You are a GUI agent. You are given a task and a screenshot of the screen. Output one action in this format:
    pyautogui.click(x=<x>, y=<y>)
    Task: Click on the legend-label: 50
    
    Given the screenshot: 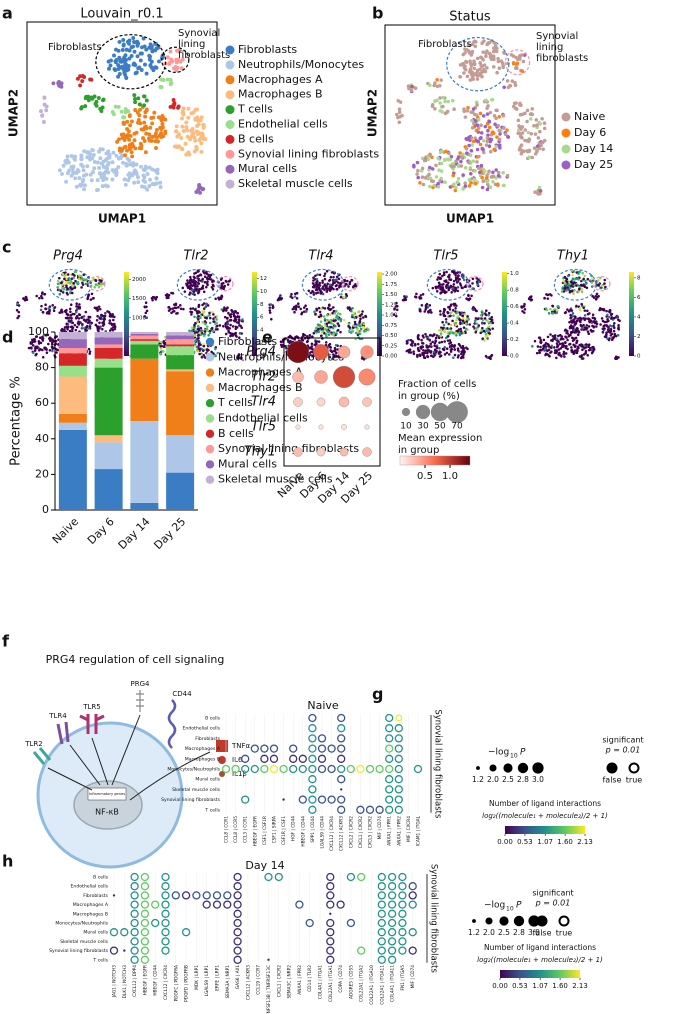 What is the action you would take?
    pyautogui.click(x=440, y=427)
    